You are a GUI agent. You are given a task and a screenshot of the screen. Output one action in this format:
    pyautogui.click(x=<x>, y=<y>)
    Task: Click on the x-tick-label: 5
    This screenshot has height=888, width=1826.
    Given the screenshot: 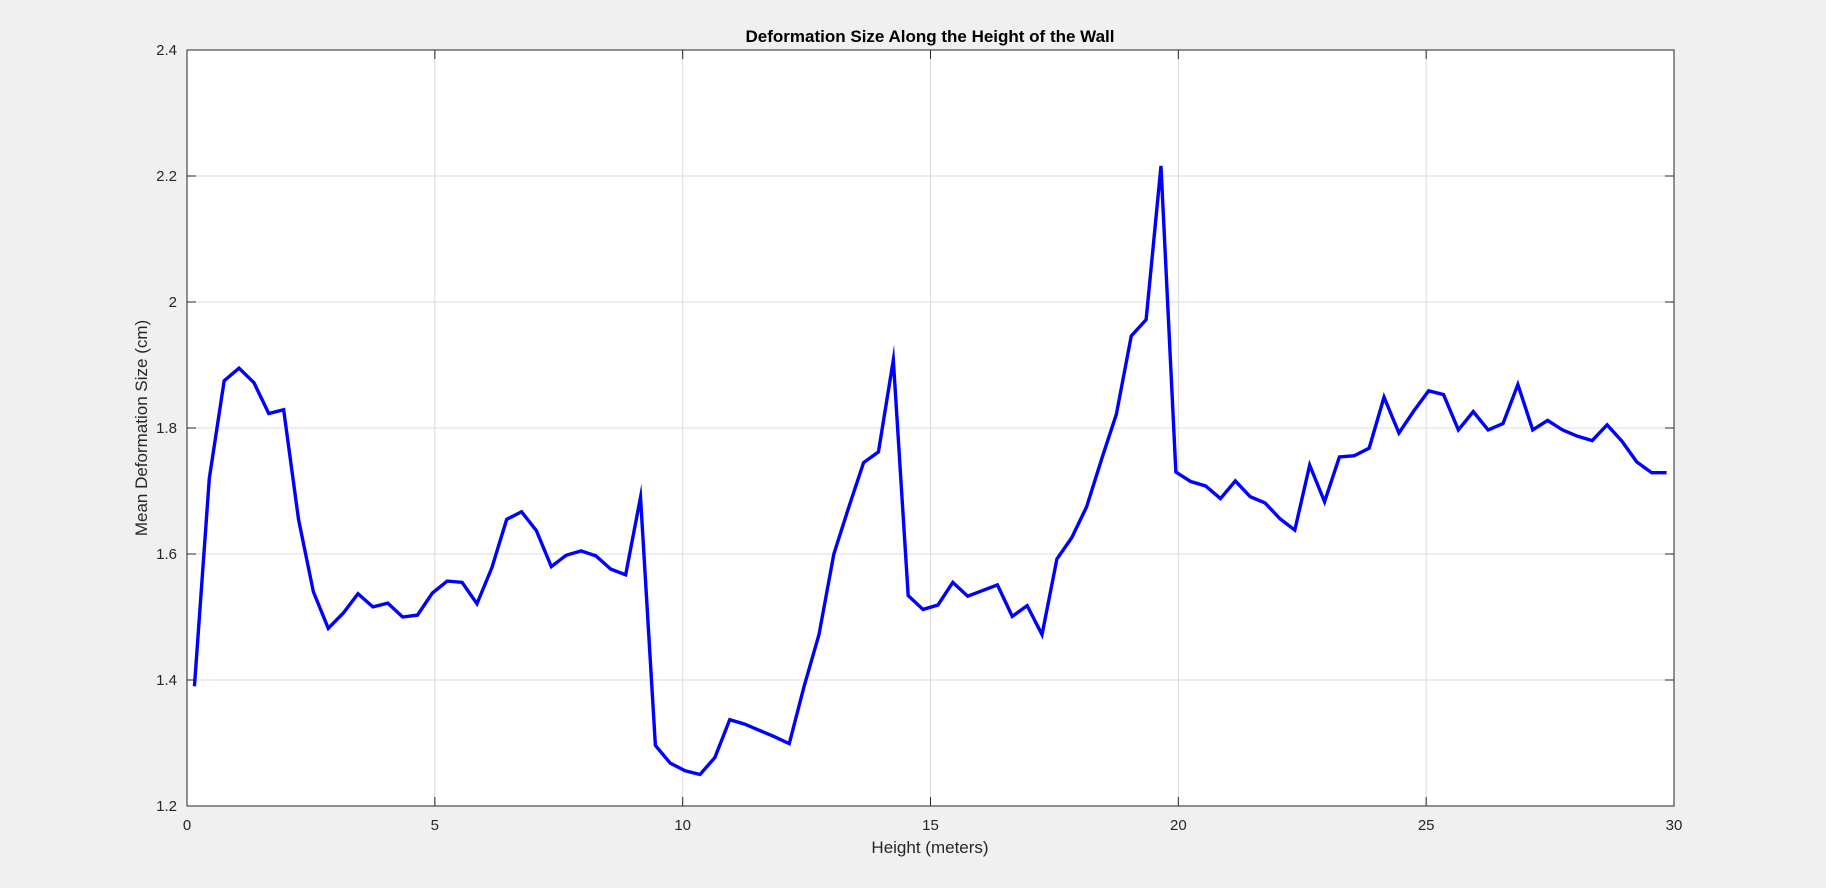 What is the action you would take?
    pyautogui.click(x=435, y=825)
    